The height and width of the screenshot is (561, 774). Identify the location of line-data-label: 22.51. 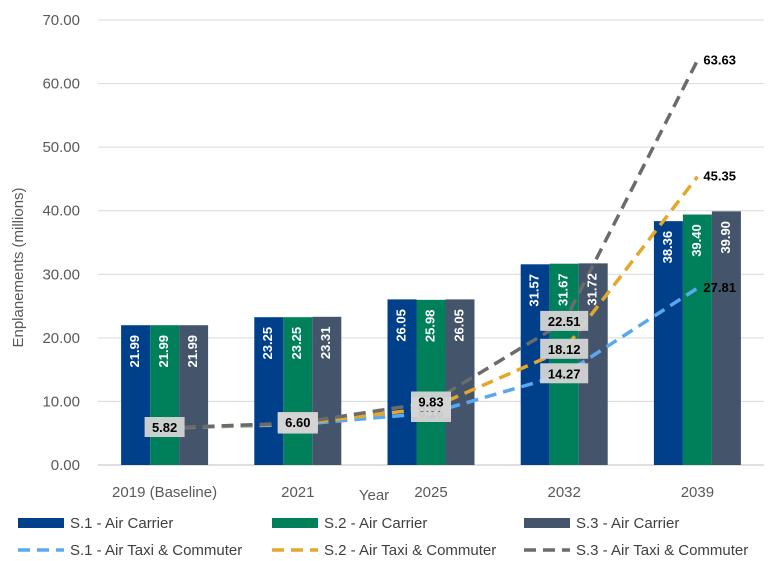
(564, 321).